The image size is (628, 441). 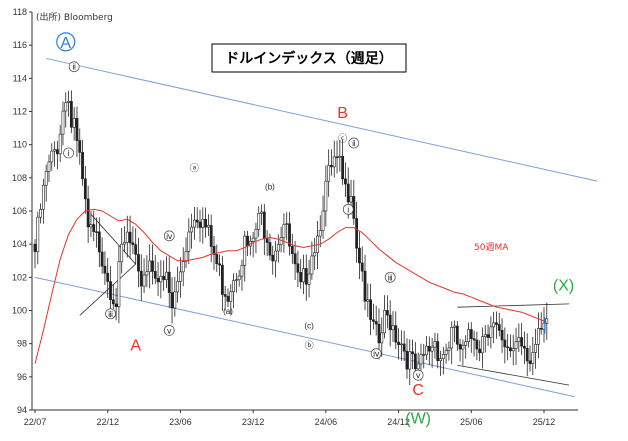 I want to click on y-axis: 94 96 98 100 102 104 106 108 110 112 114 116 118, so click(x=22, y=211).